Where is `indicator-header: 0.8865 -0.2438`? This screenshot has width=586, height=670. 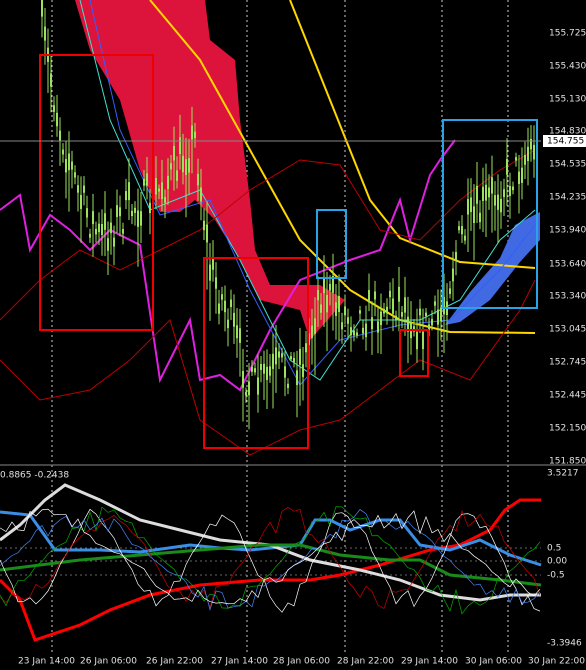 indicator-header: 0.8865 -0.2438 is located at coordinates (34, 476).